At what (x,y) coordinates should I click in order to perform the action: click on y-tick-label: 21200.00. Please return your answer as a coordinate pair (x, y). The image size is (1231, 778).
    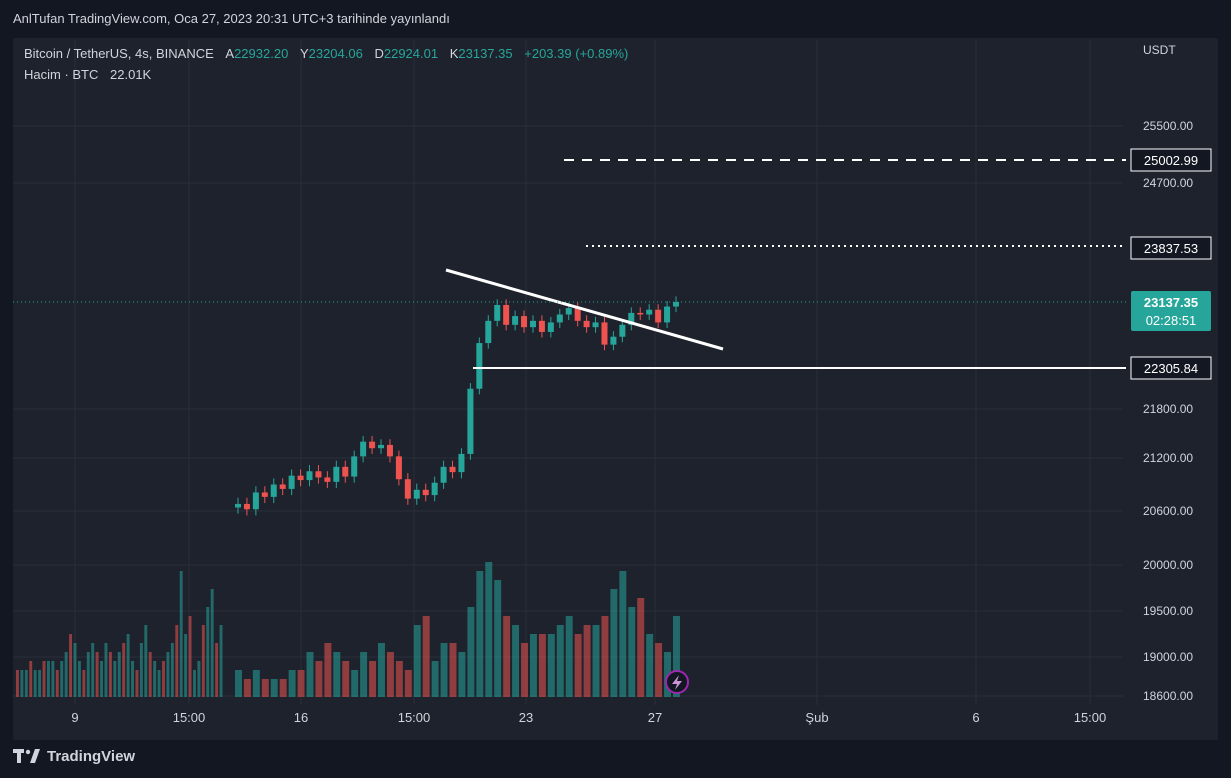
    Looking at the image, I should click on (1168, 458).